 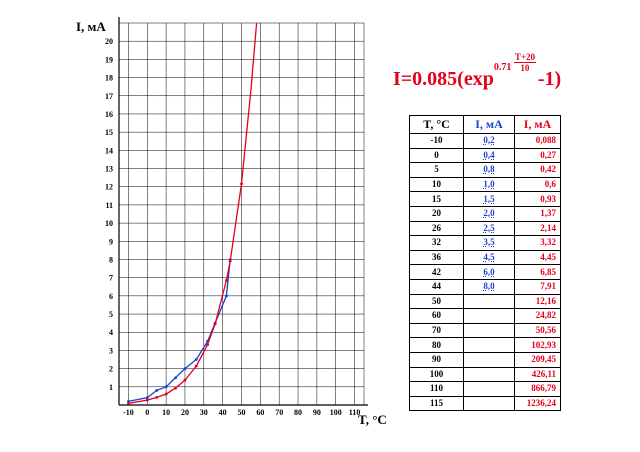 I want to click on cell-current-calculated: 0,42, so click(x=537, y=170).